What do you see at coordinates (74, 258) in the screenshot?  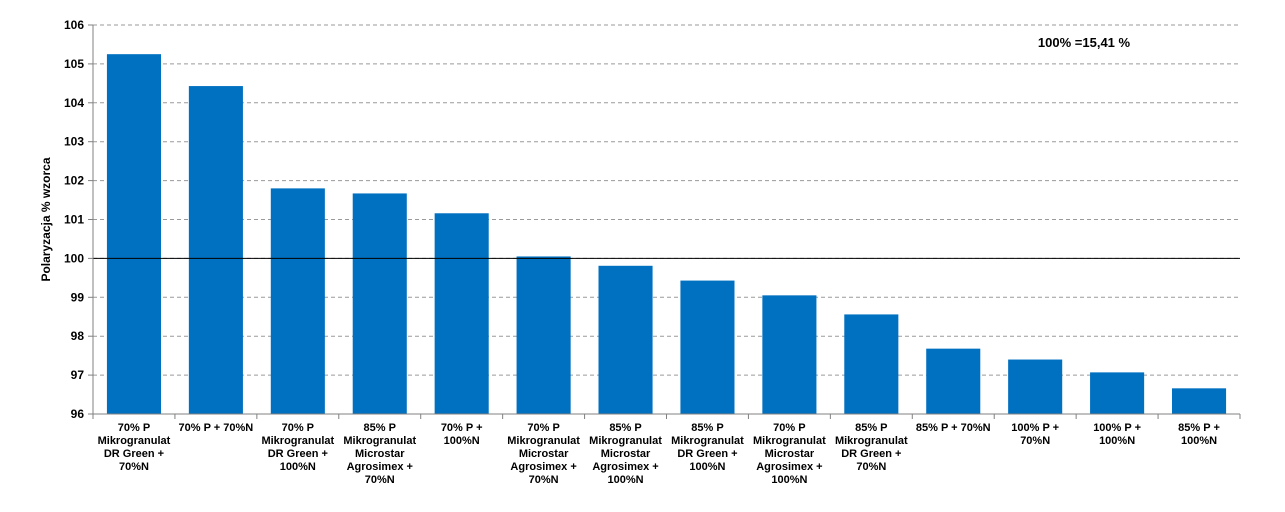 I see `y-tick-label: 100` at bounding box center [74, 258].